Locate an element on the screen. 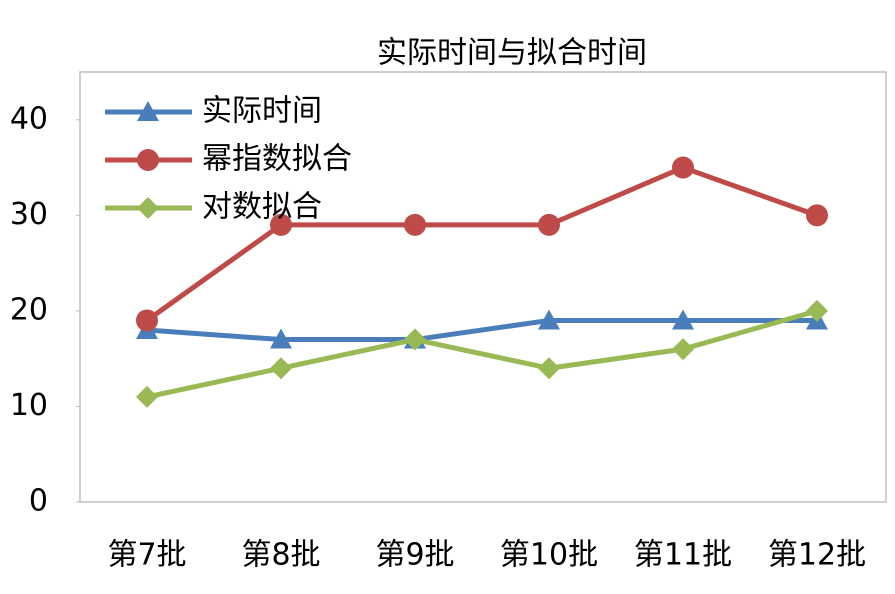 Image resolution: width=895 pixels, height=594 pixels. y-tick-label: 40 is located at coordinates (29, 118).